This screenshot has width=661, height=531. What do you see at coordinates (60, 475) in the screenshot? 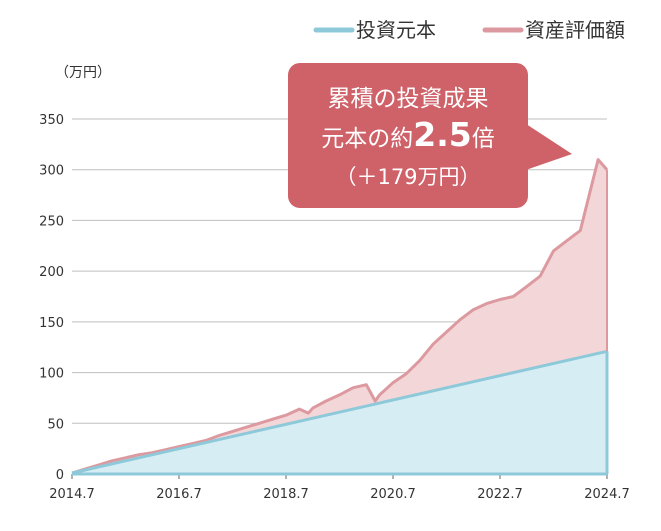
I see `y-tick-label-0: 0` at bounding box center [60, 475].